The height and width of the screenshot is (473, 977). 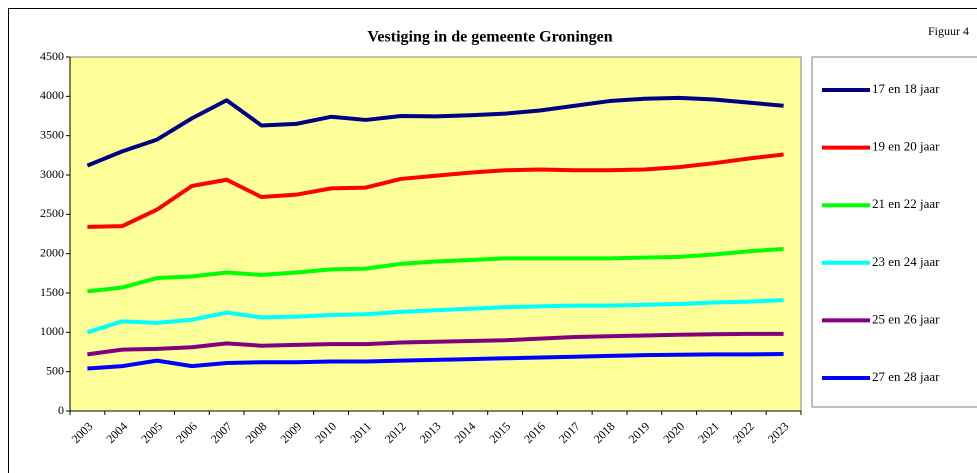 What do you see at coordinates (52, 95) in the screenshot?
I see `y-tick-label: 4000` at bounding box center [52, 95].